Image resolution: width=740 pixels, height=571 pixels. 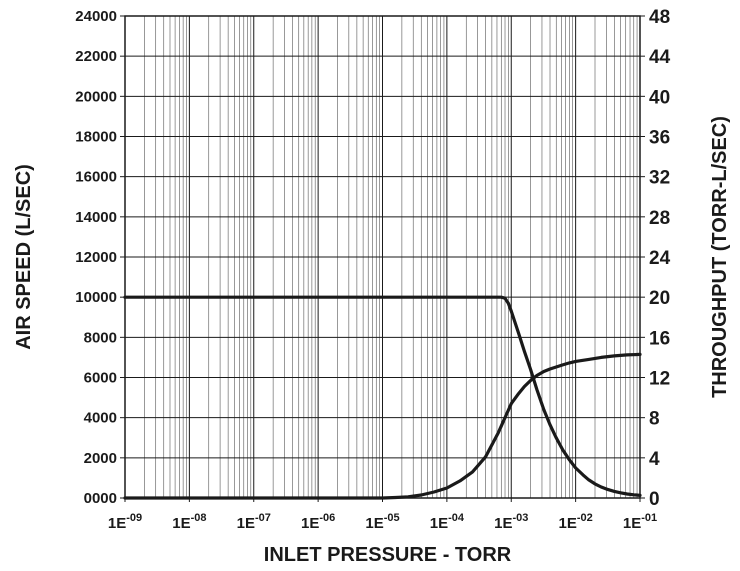 I want to click on x-tick-label: 1E-04, so click(x=447, y=522).